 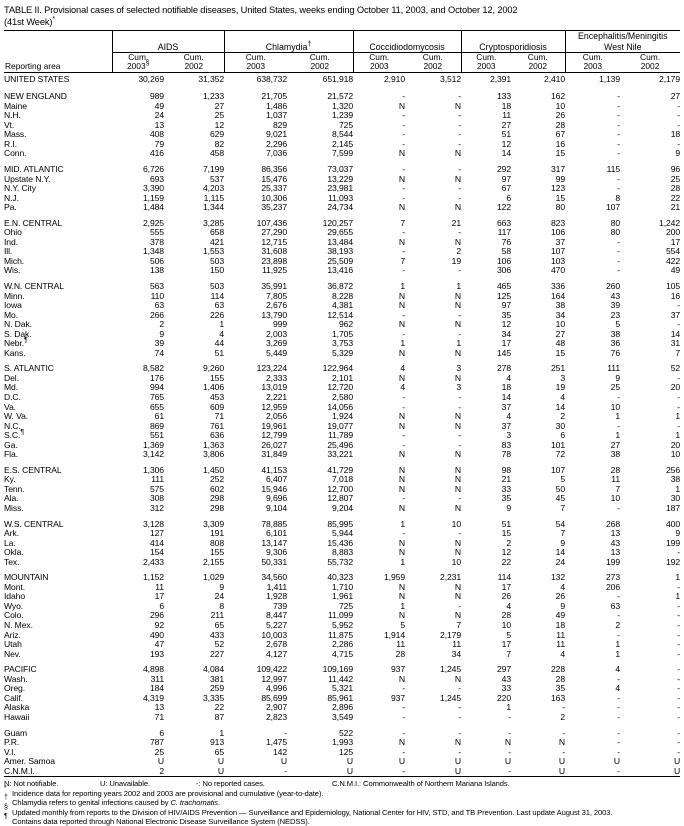 I want to click on table-row: Mo. 266 226 13,790 12,514 - - 35 34 23 37, so click(x=342, y=315).